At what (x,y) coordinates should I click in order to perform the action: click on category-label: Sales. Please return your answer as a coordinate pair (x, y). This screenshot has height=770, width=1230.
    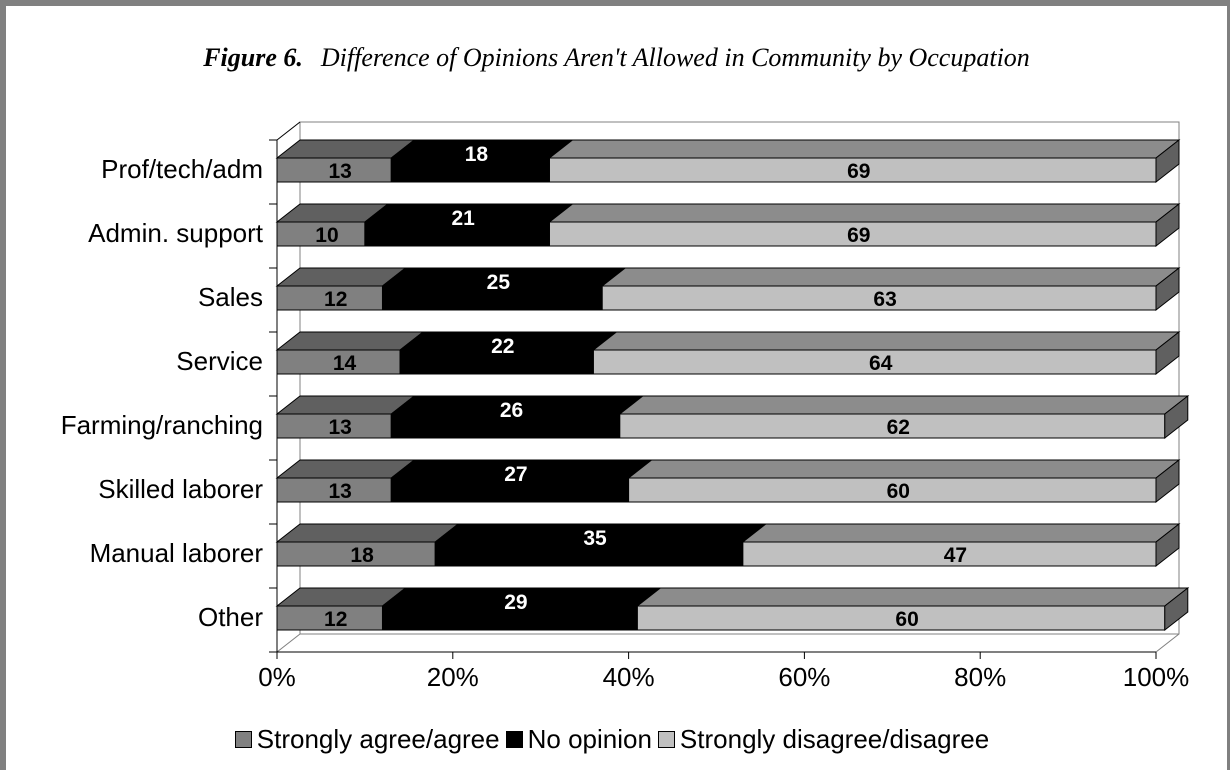
    Looking at the image, I should click on (230, 297).